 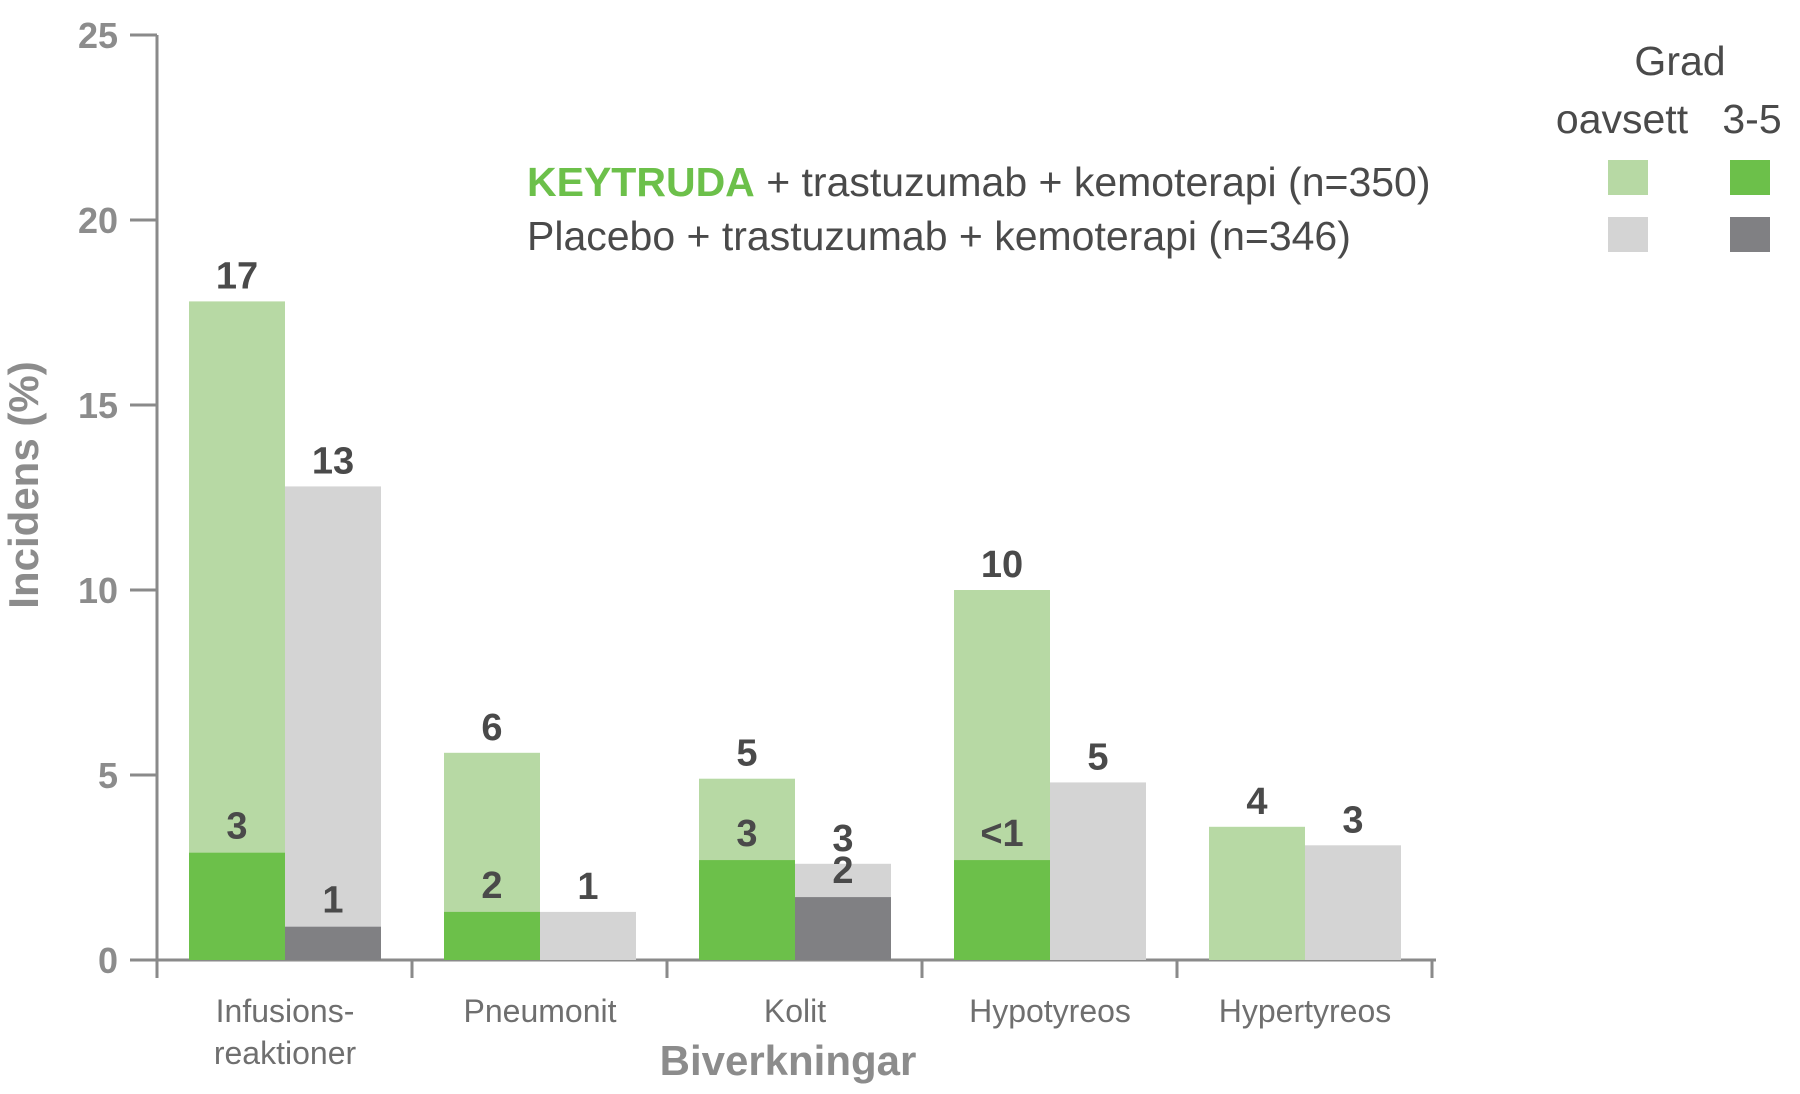 I want to click on y-tick-label-0: 0, so click(x=108, y=960).